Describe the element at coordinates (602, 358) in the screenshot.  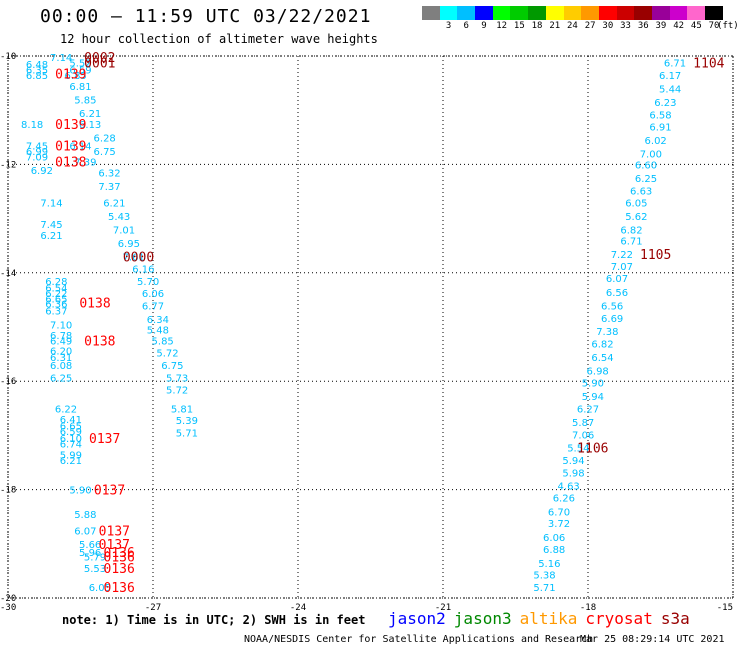
I see `wave-height-label: 6.54` at that location.